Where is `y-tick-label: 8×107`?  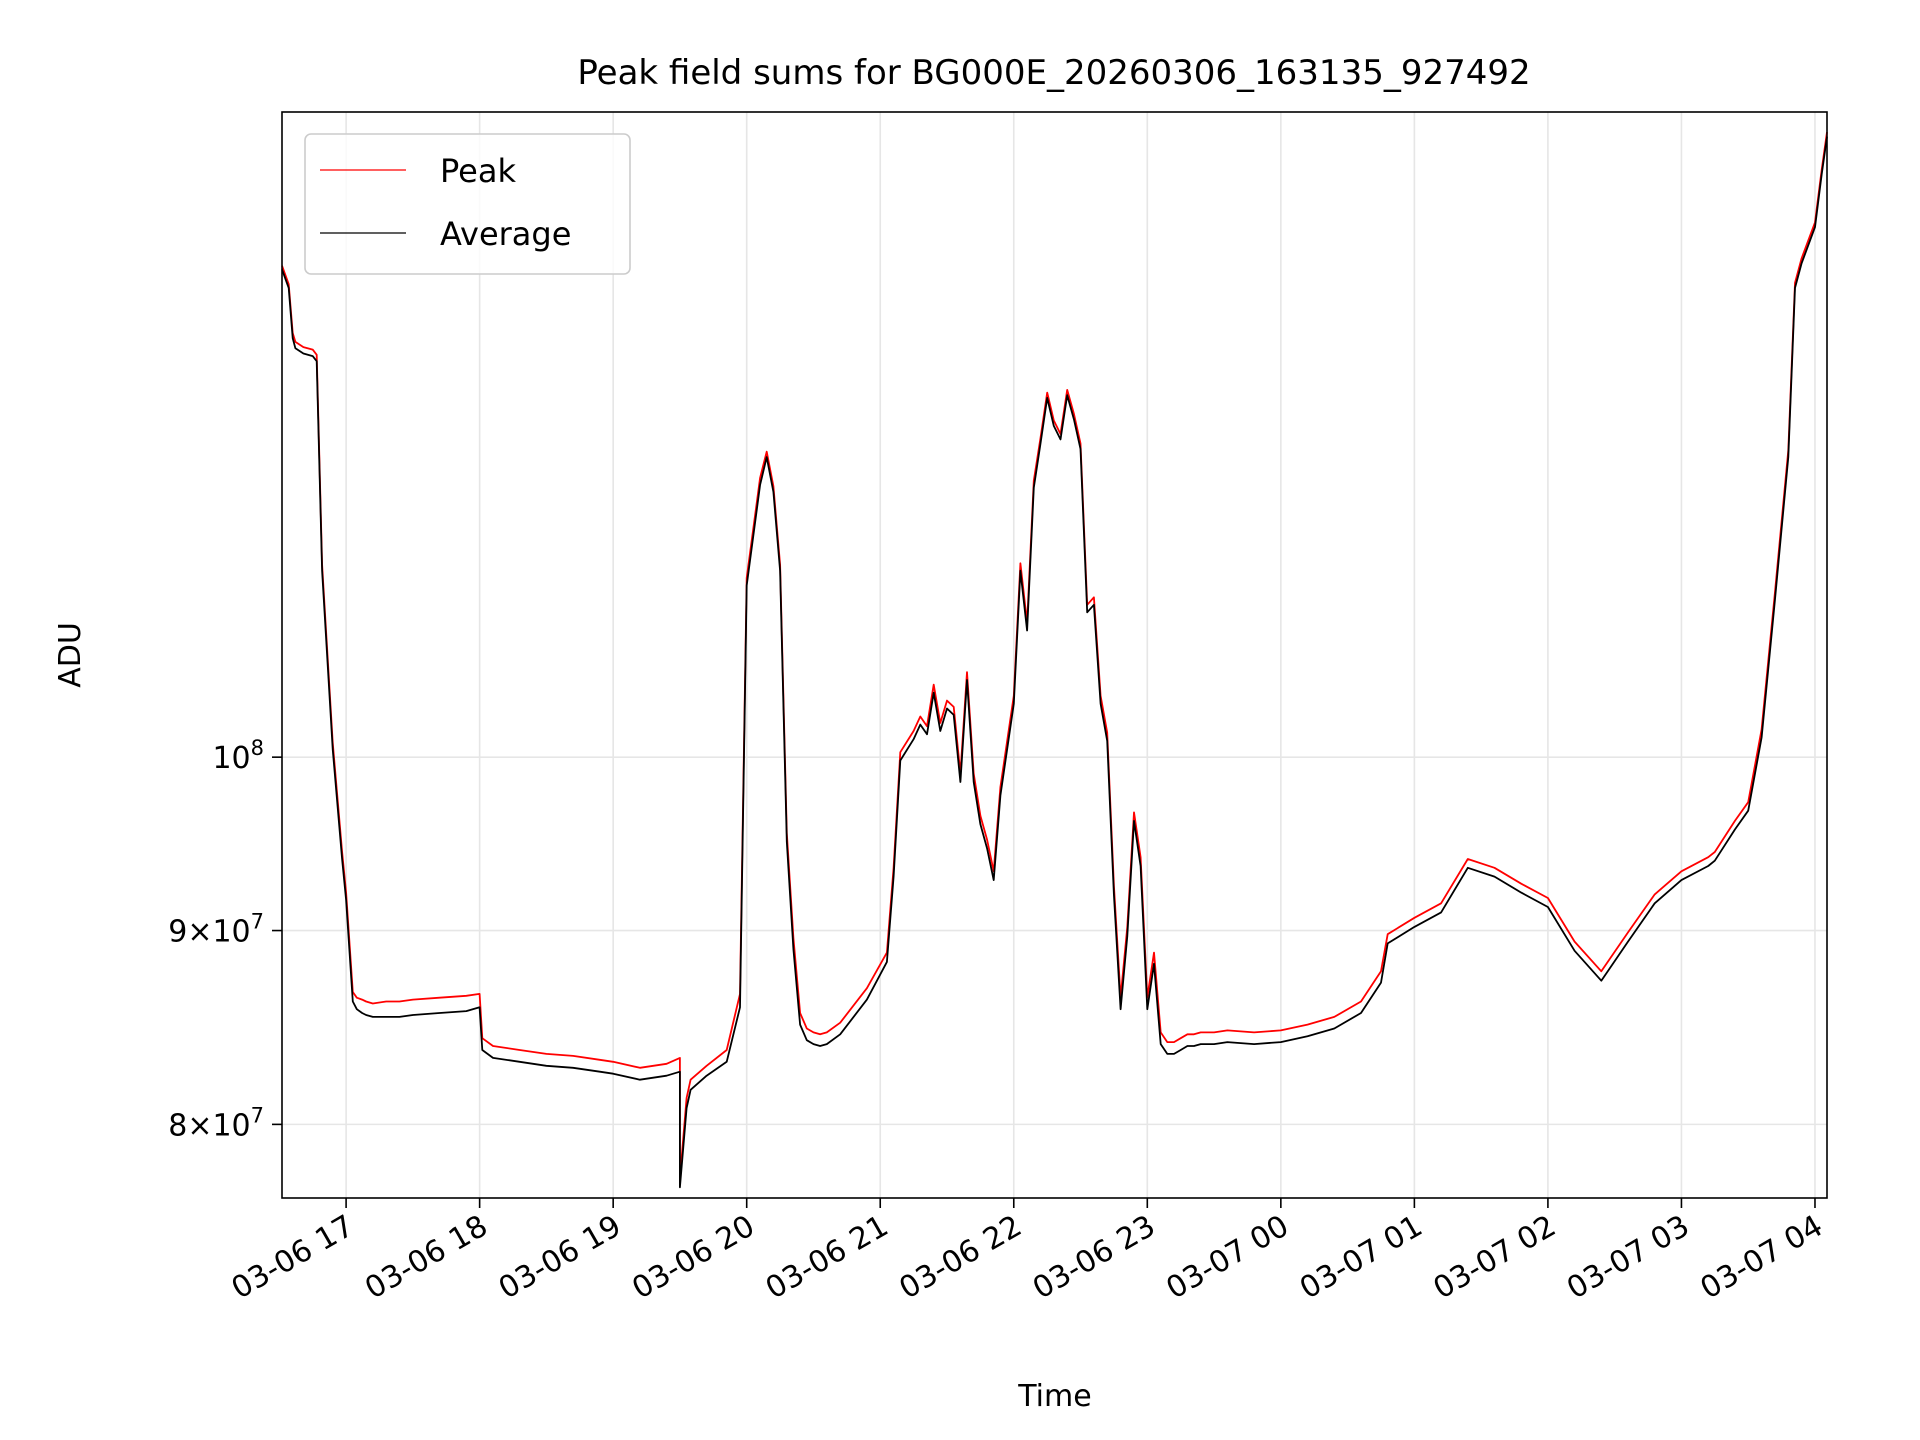 y-tick-label: 8×107 is located at coordinates (216, 1123).